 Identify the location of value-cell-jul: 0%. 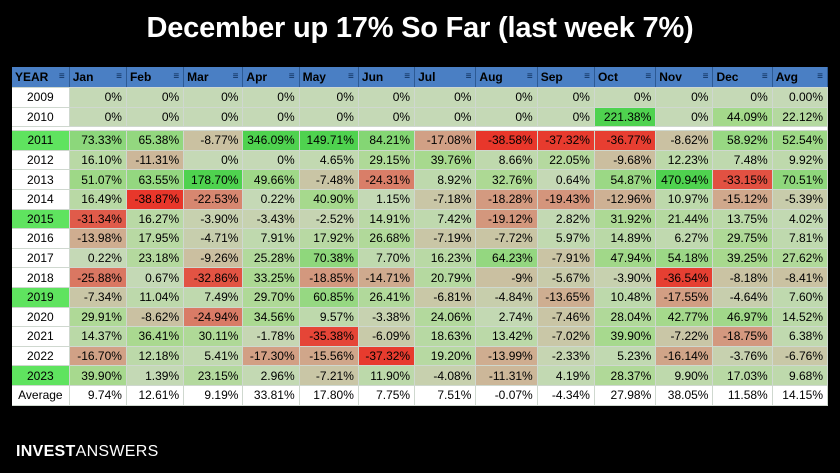
(445, 97).